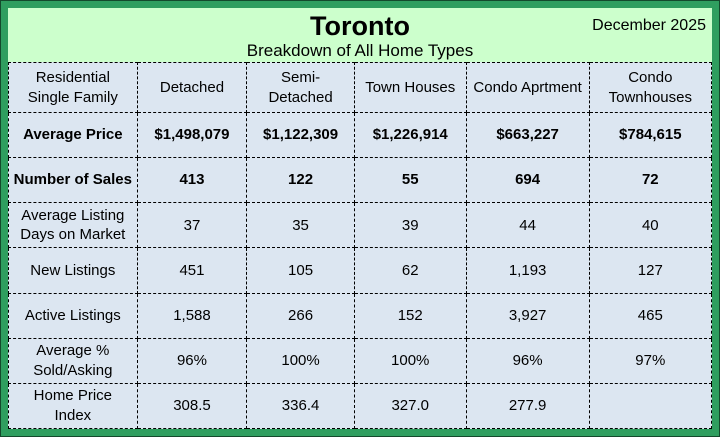 The width and height of the screenshot is (720, 437). I want to click on value-cell: $1,226,914, so click(410, 135).